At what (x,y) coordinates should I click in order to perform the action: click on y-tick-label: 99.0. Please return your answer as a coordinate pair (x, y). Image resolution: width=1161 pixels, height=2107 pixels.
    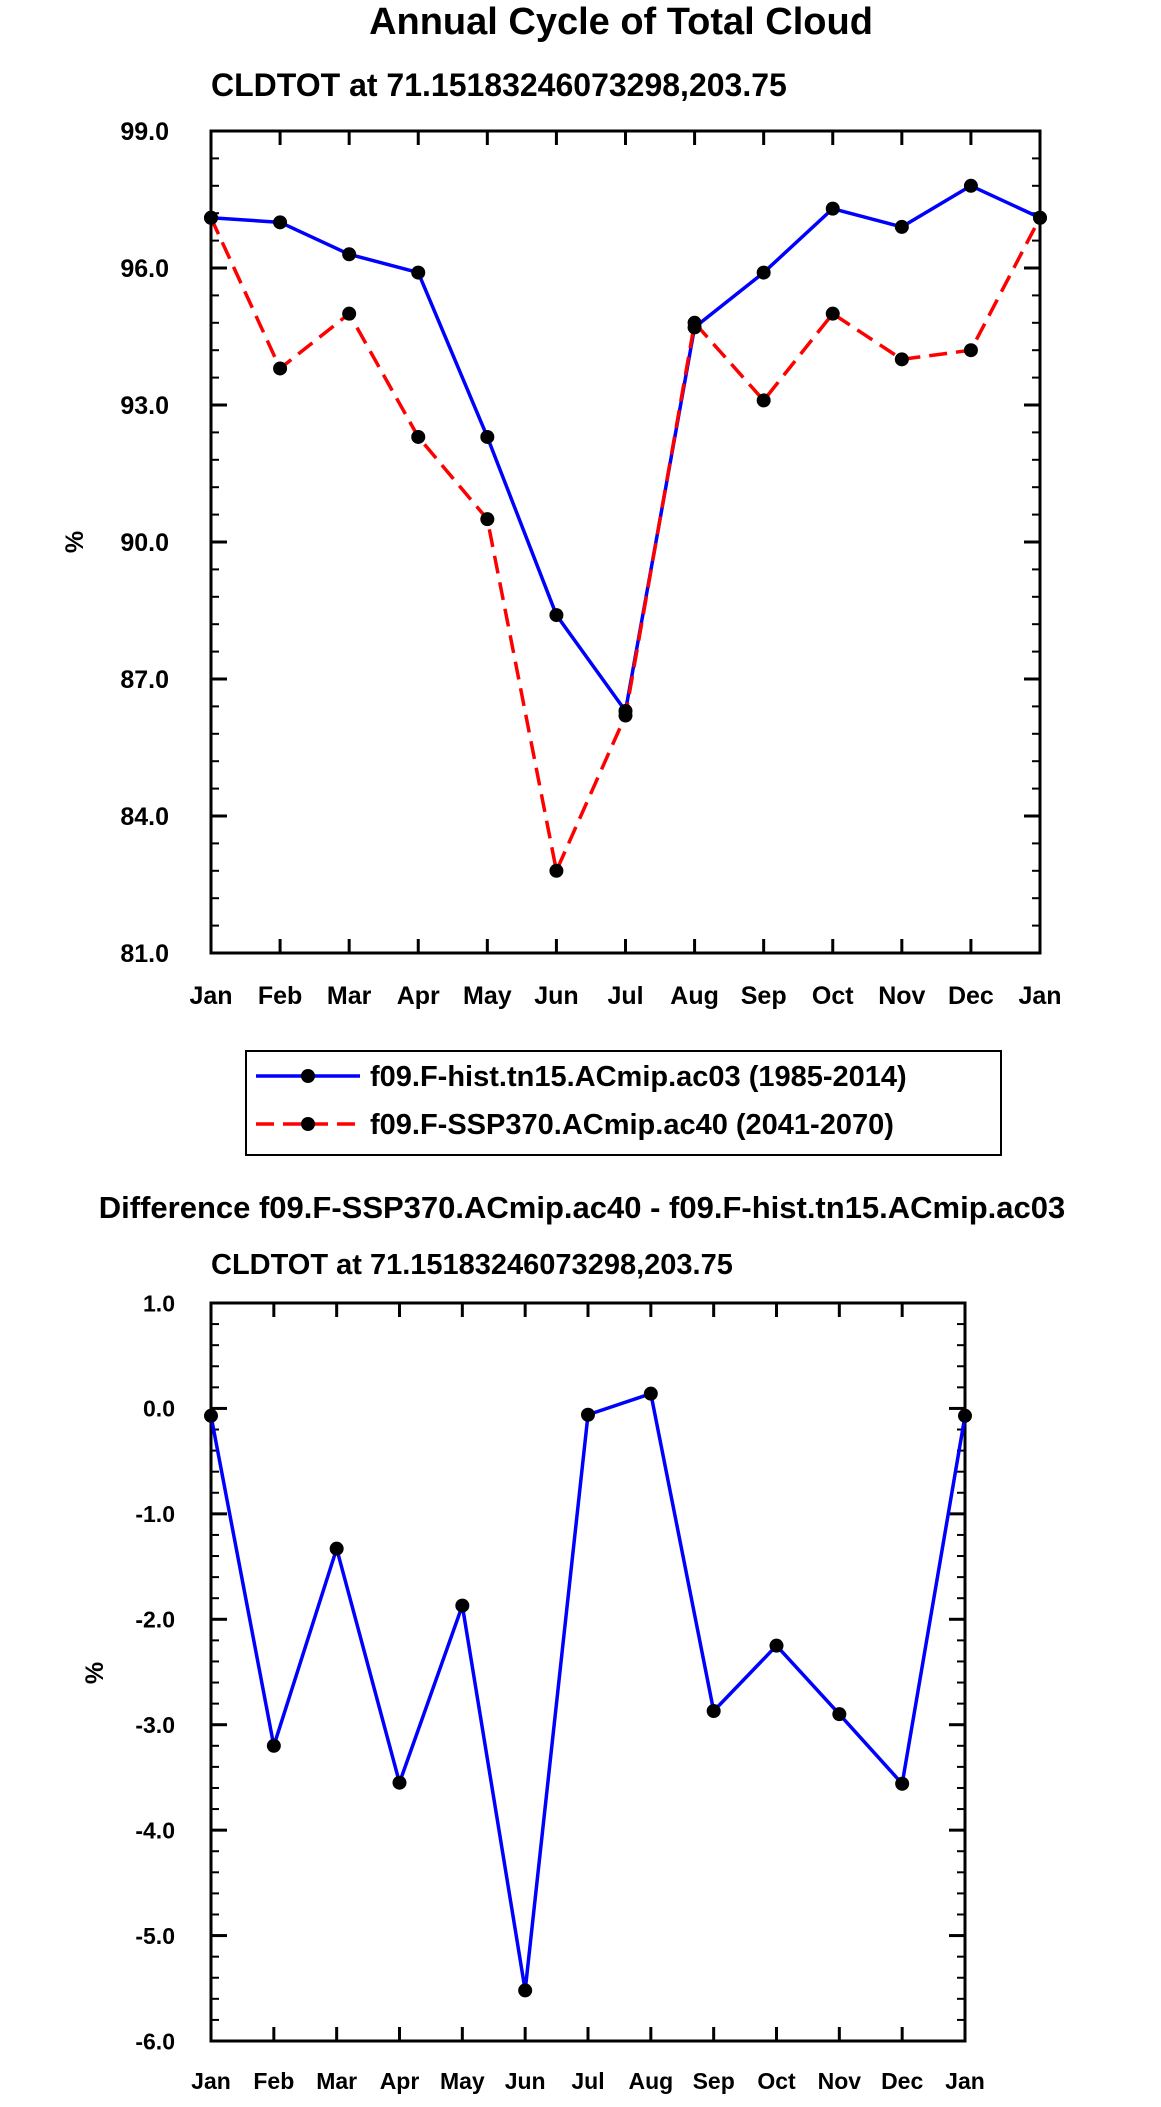
    Looking at the image, I should click on (144, 132).